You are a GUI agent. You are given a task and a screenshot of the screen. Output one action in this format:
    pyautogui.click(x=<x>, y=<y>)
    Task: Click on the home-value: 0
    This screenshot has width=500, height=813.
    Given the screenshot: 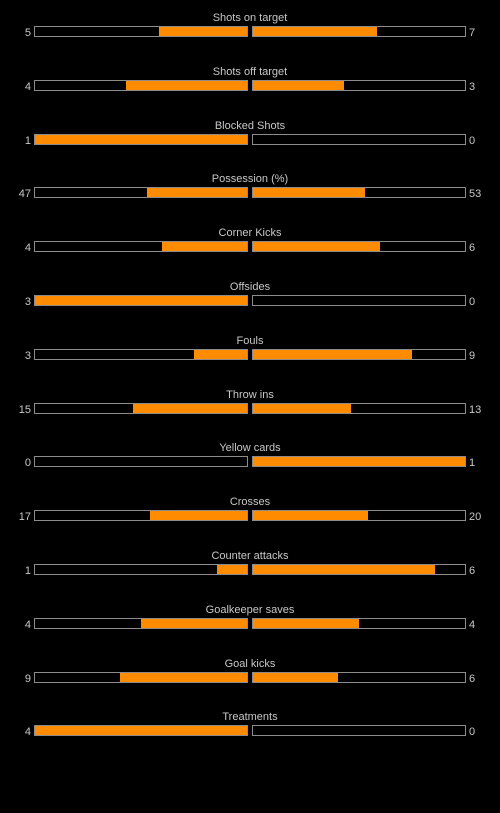 What is the action you would take?
    pyautogui.click(x=27, y=463)
    